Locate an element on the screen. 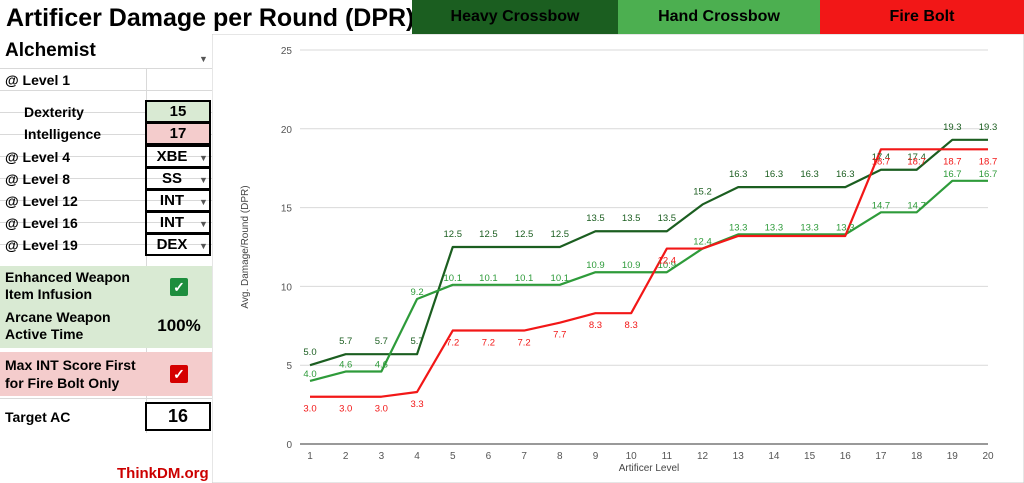 Image resolution: width=1024 pixels, height=483 pixels. arcane-time-value: 100% is located at coordinates (179, 325).